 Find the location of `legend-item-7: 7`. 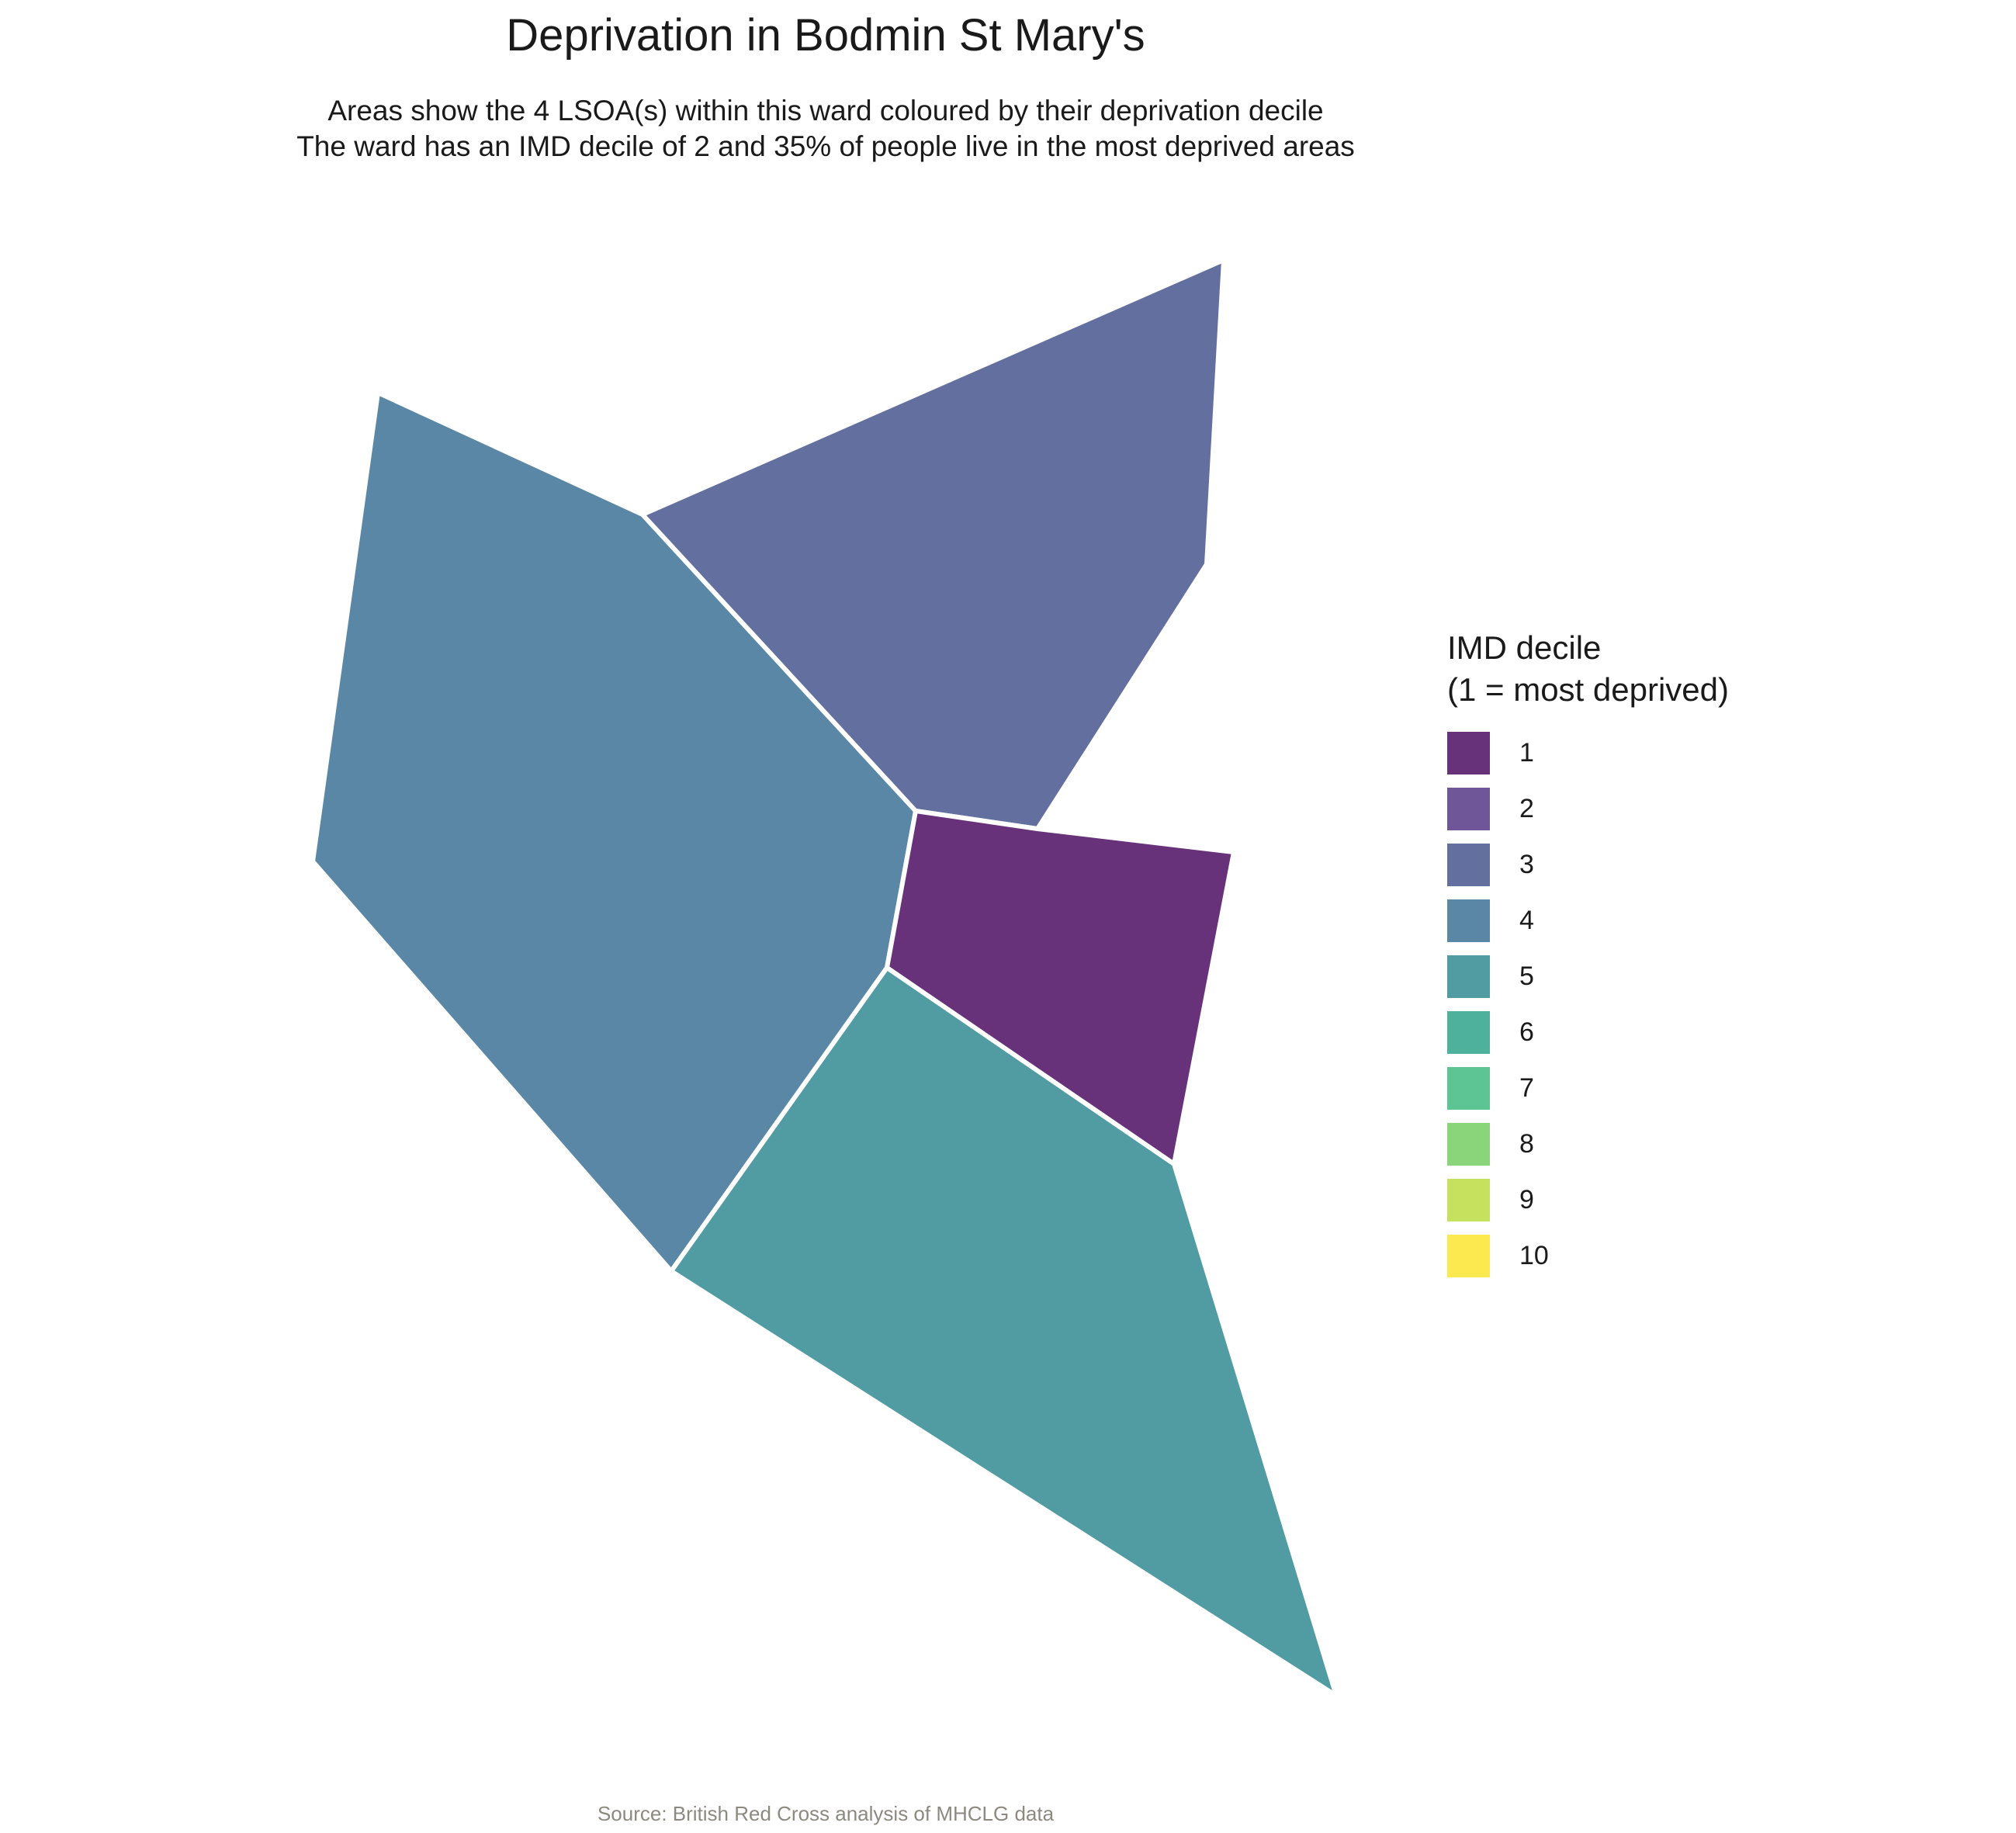

legend-item-7: 7 is located at coordinates (1588, 1088).